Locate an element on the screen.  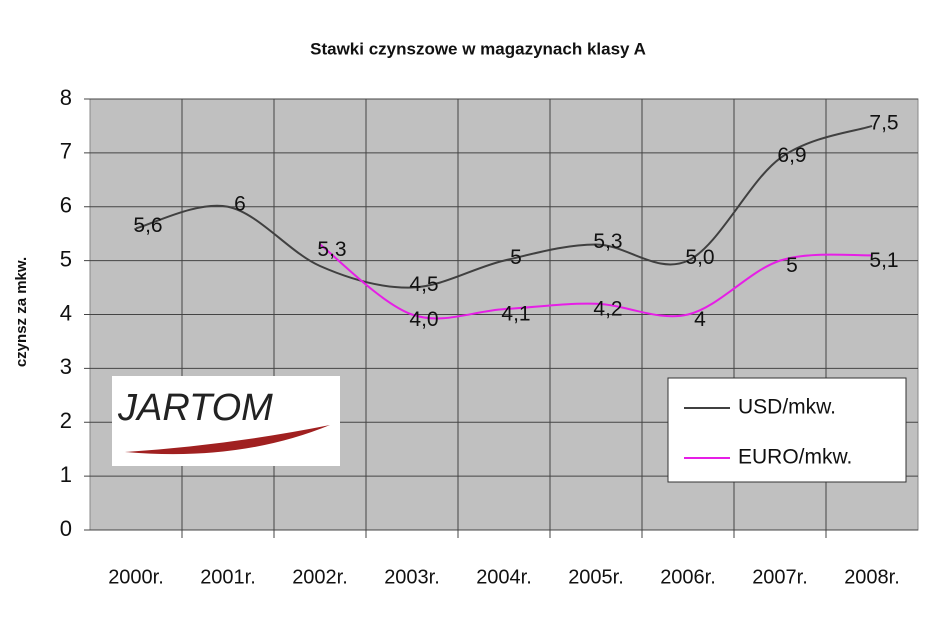
data-label: 4,2 is located at coordinates (607, 308).